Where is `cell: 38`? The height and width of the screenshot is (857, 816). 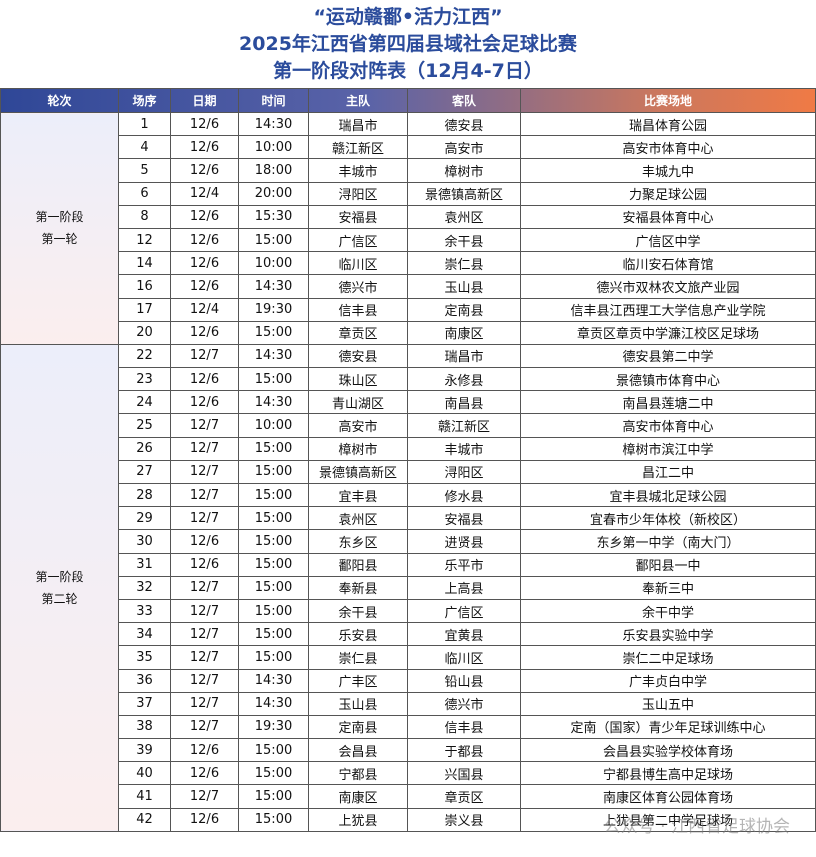 cell: 38 is located at coordinates (144, 727).